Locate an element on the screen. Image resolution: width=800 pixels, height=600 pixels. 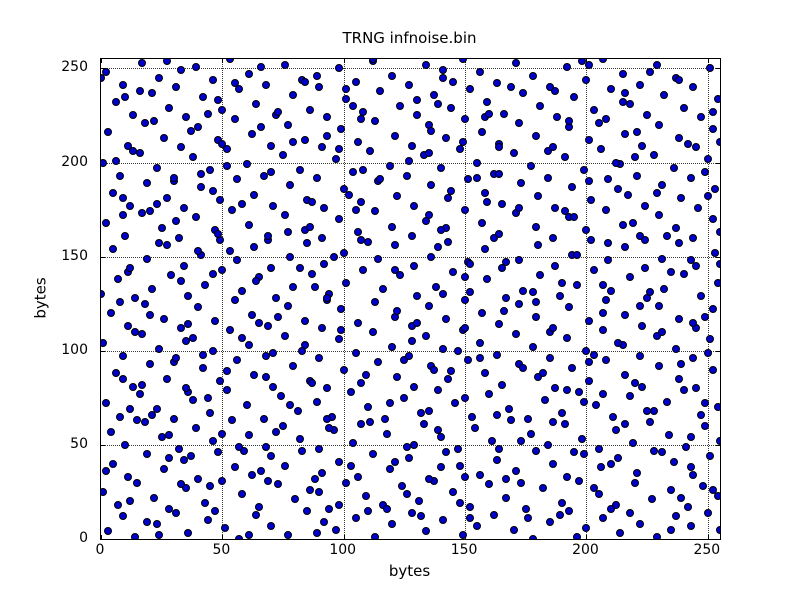
y-tick-label: 0 is located at coordinates (83, 538).